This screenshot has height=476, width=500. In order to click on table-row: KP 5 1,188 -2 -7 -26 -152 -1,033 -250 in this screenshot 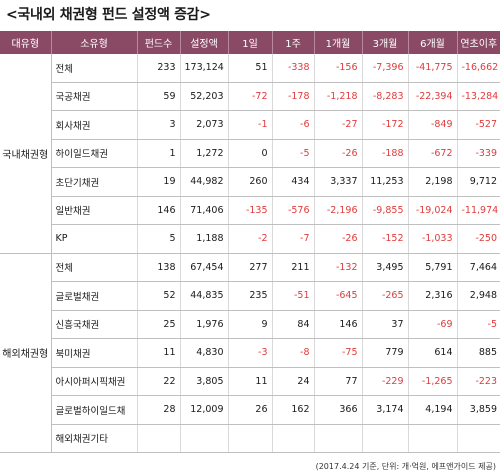, I will do `click(250, 239)`.